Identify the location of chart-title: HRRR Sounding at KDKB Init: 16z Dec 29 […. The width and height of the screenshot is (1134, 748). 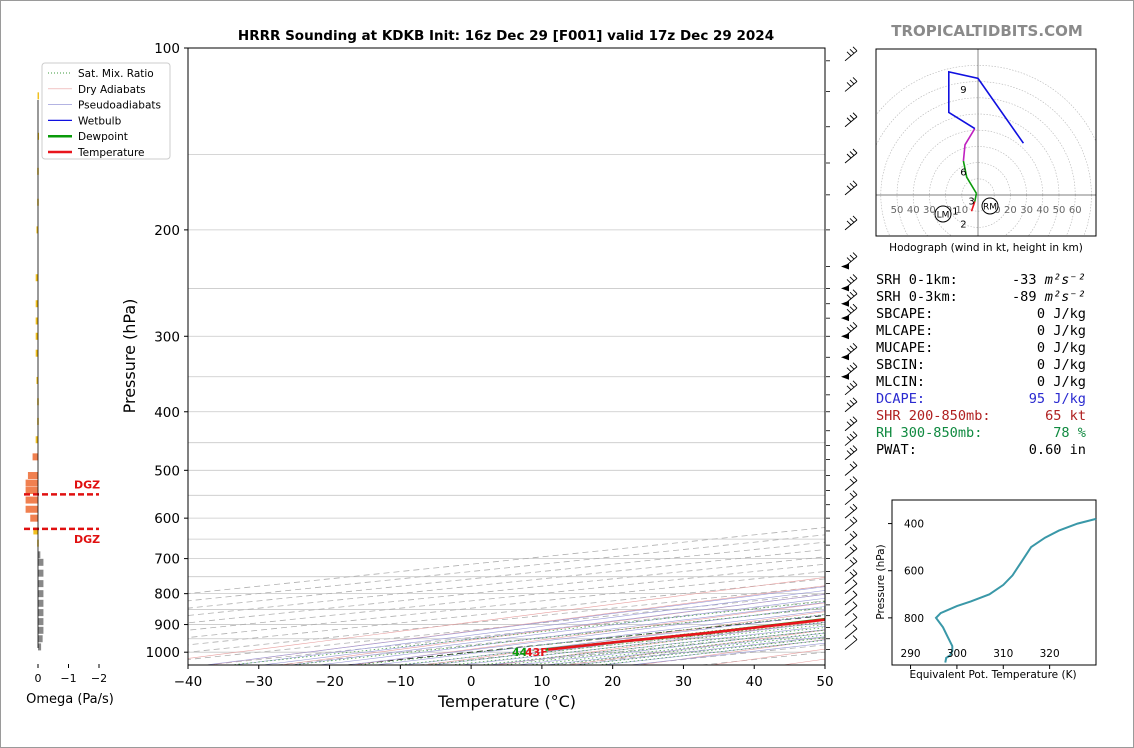
(506, 36).